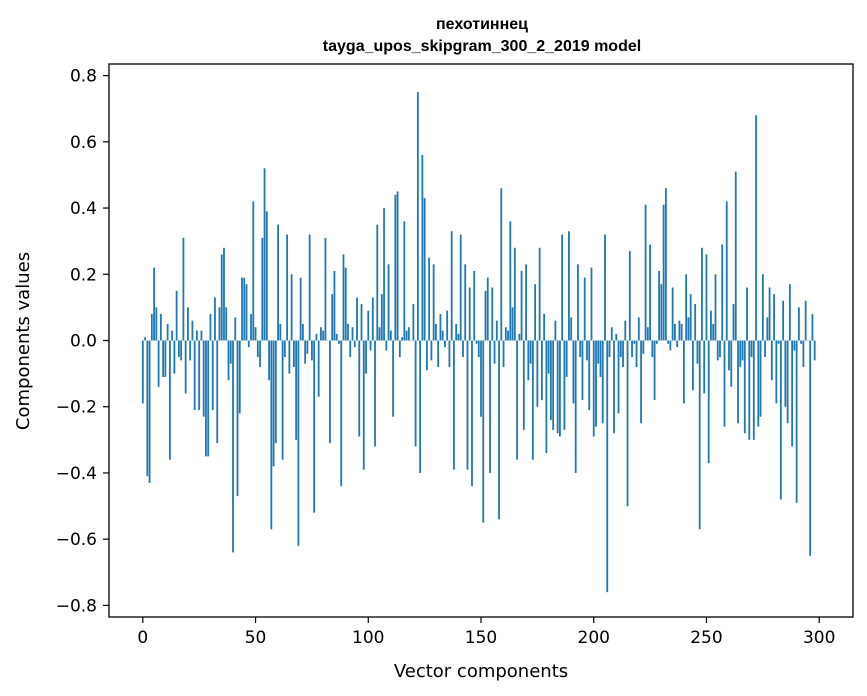 The width and height of the screenshot is (867, 696). I want to click on y-tick-label: 0.6, so click(83, 143).